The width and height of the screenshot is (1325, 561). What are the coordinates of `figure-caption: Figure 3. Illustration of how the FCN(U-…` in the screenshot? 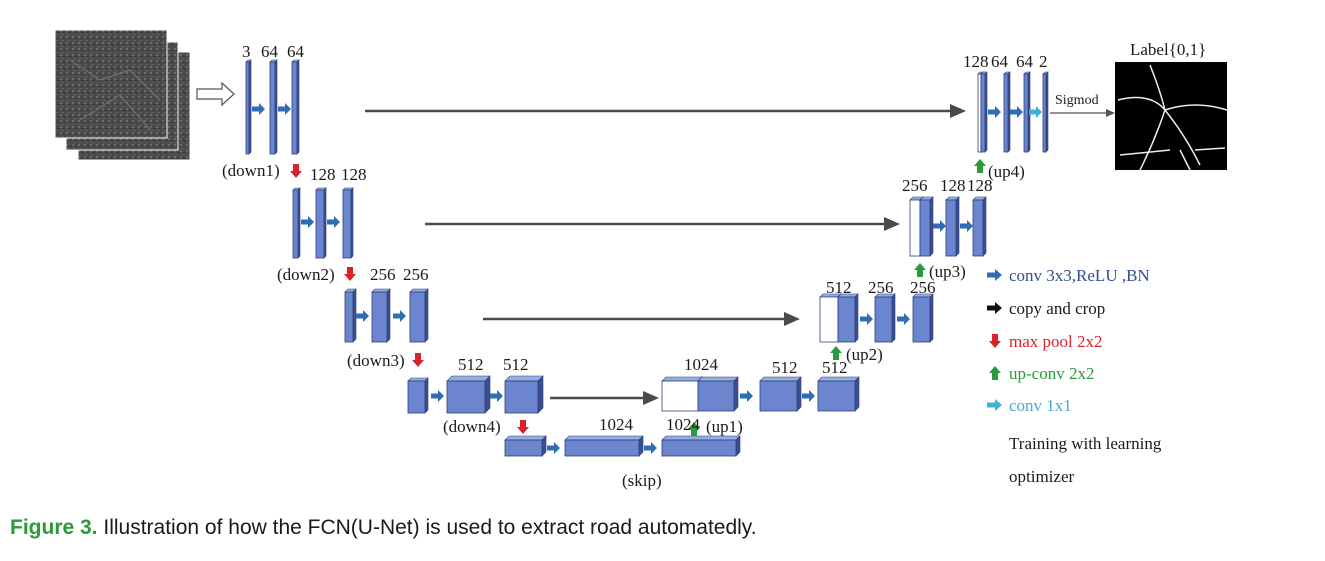 It's located at (660, 528).